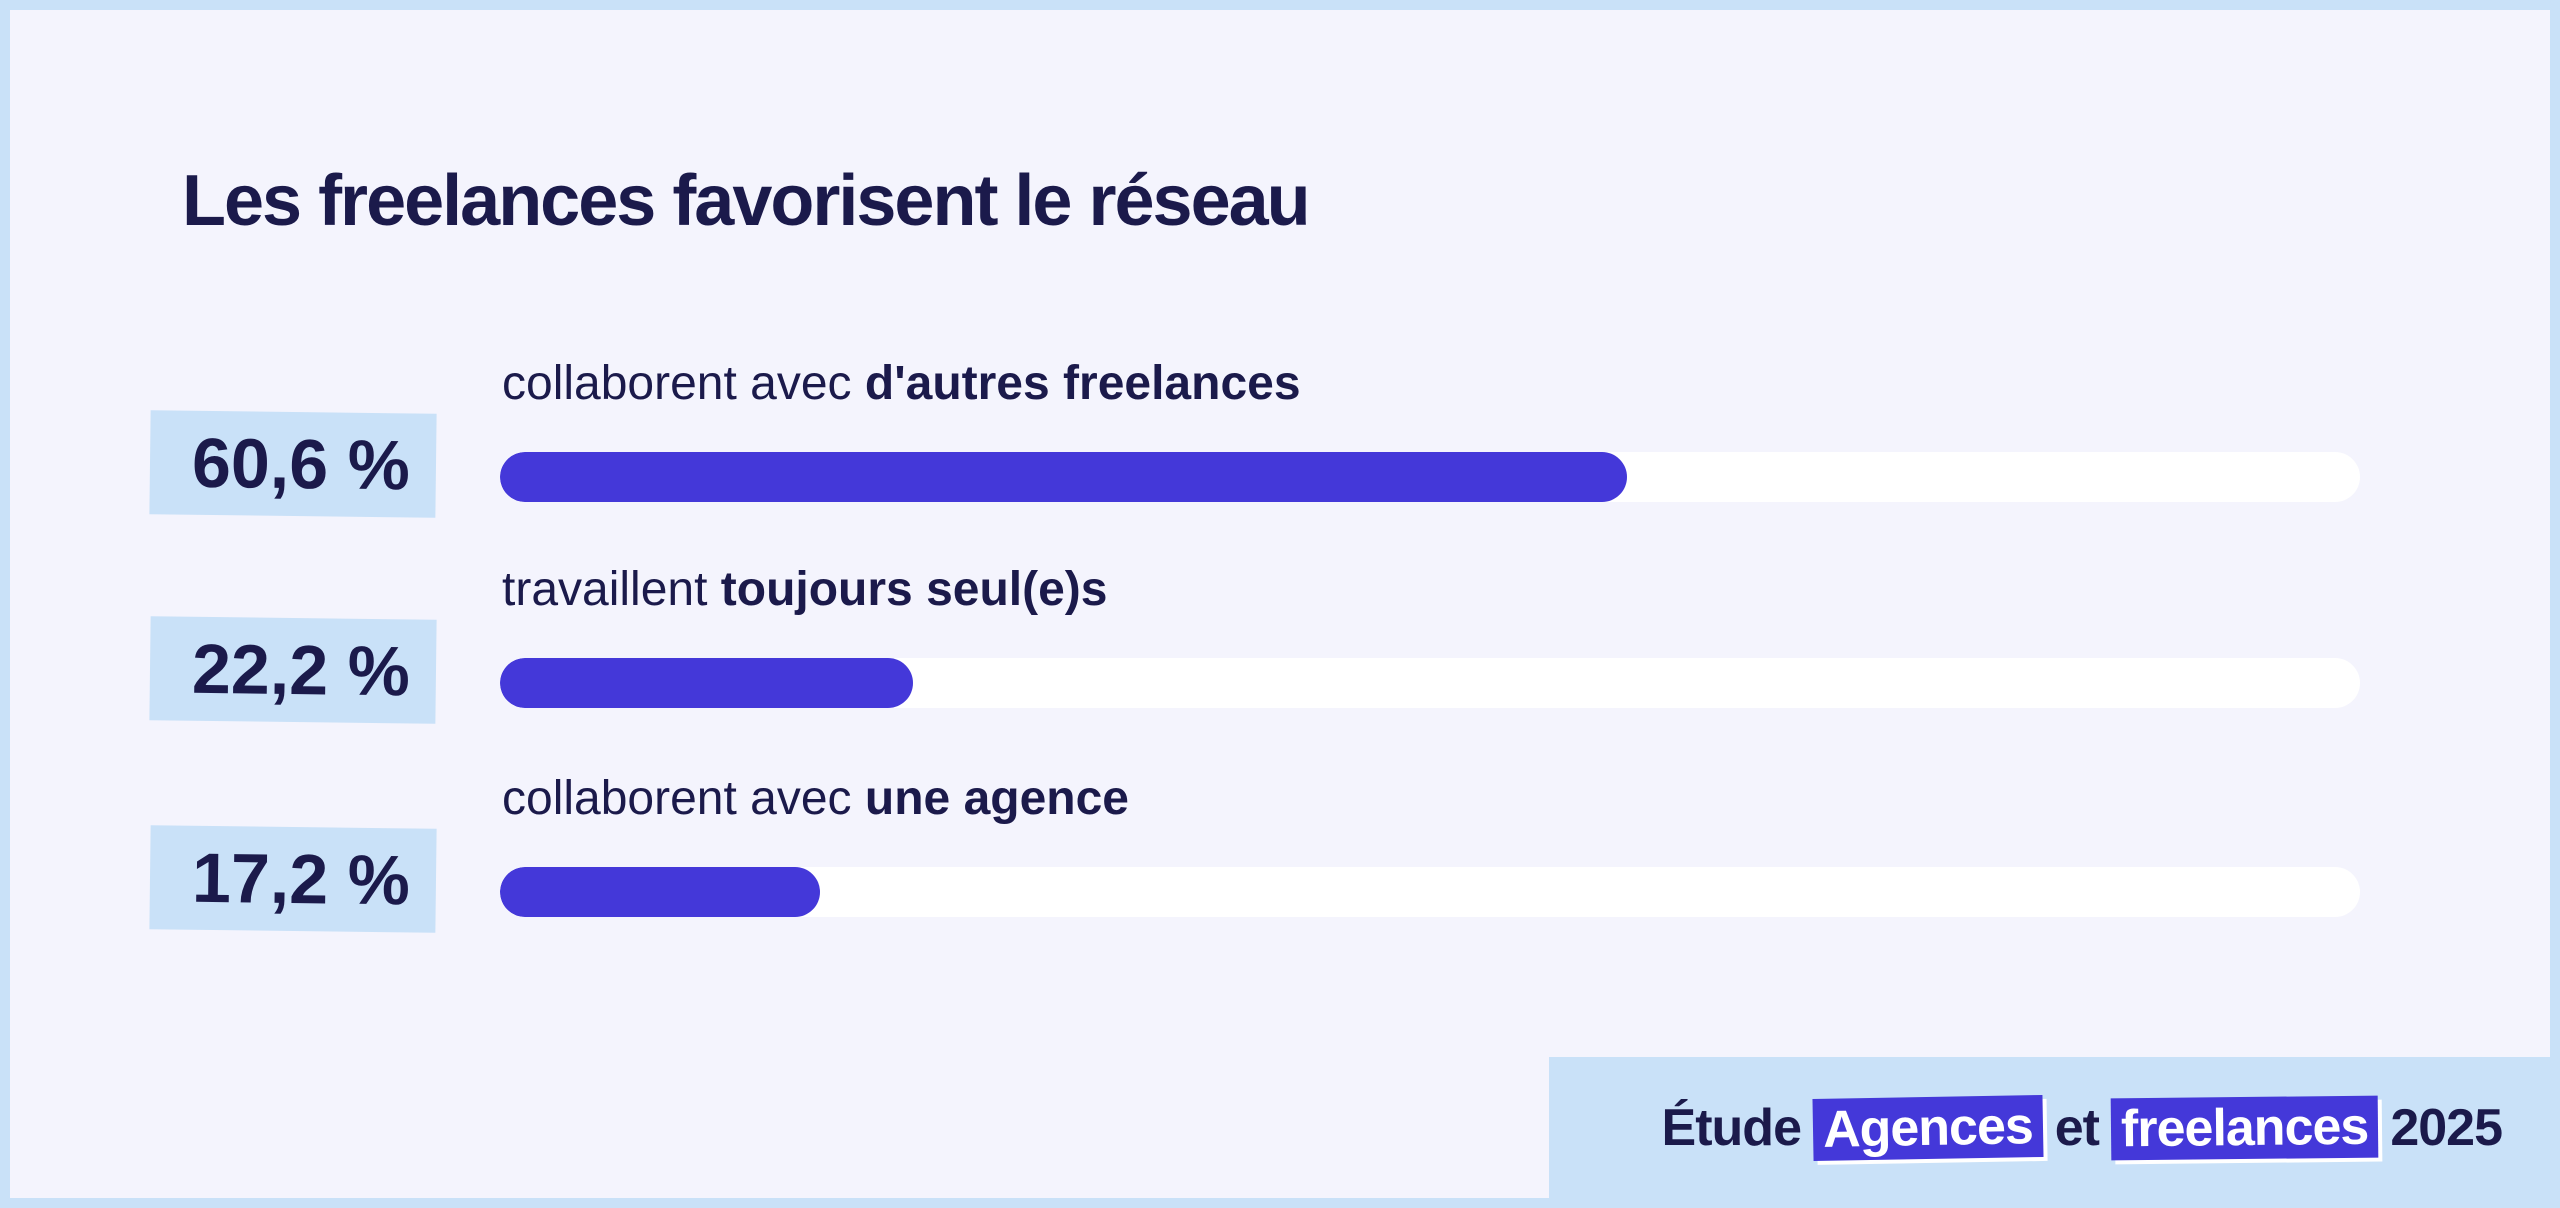 This screenshot has height=1208, width=2560. What do you see at coordinates (996, 798) in the screenshot?
I see `bar-label-bold: une agence` at bounding box center [996, 798].